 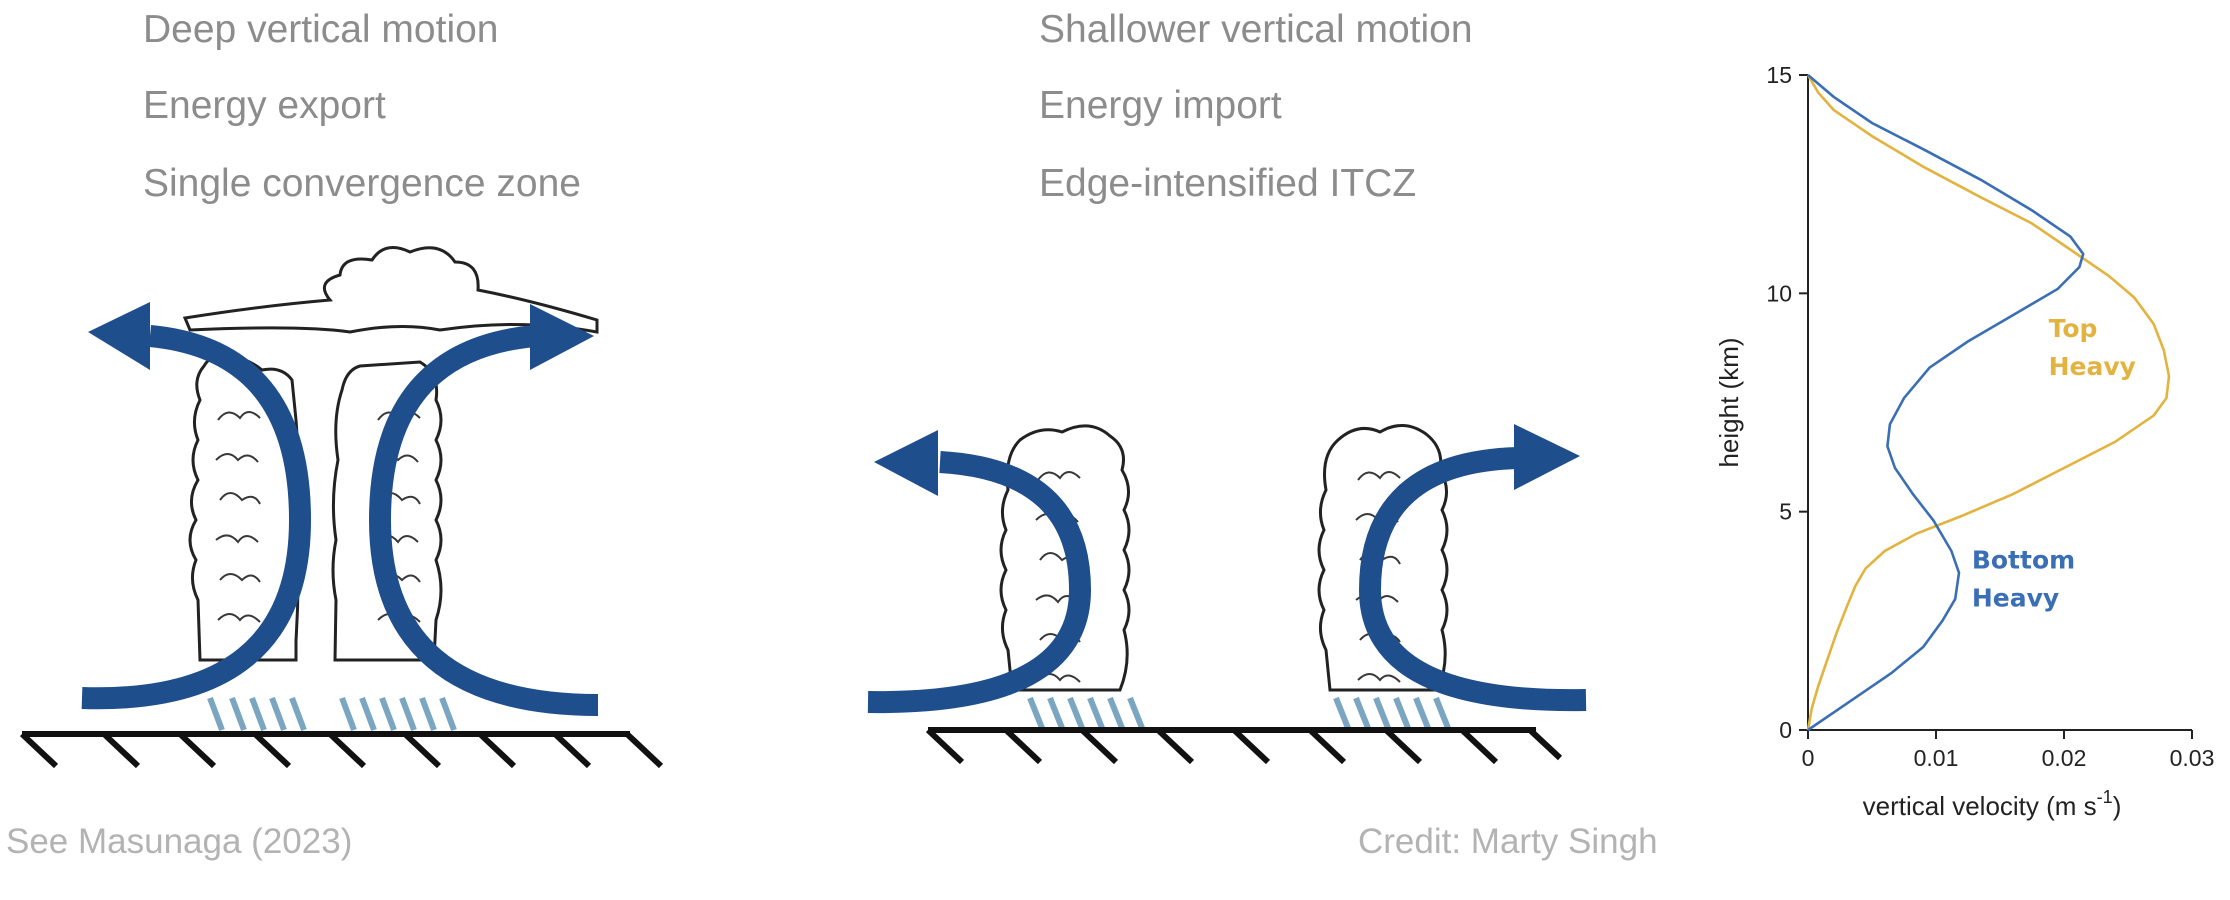 I want to click on series-line-top-heavy, so click(x=1988, y=402).